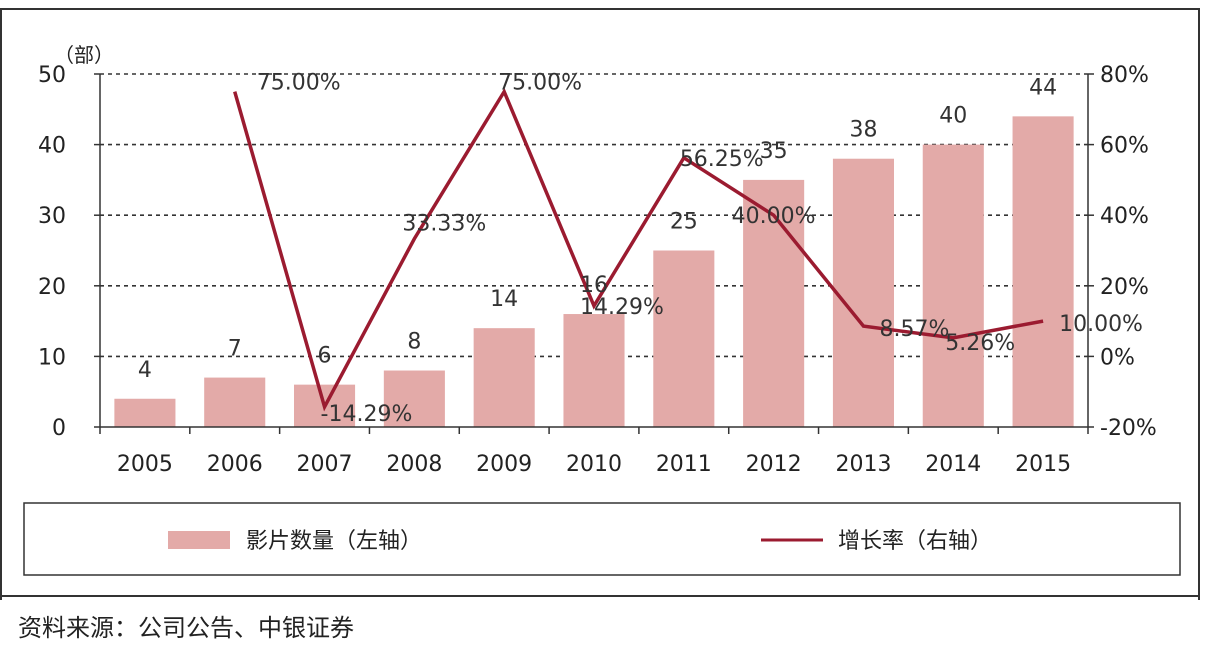  What do you see at coordinates (722, 159) in the screenshot?
I see `line-data-label: 56.25%` at bounding box center [722, 159].